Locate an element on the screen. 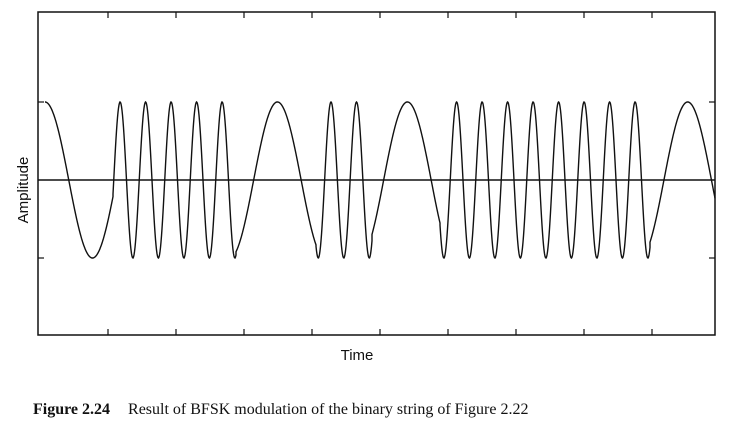  x-axis-label: Time is located at coordinates (357, 355).